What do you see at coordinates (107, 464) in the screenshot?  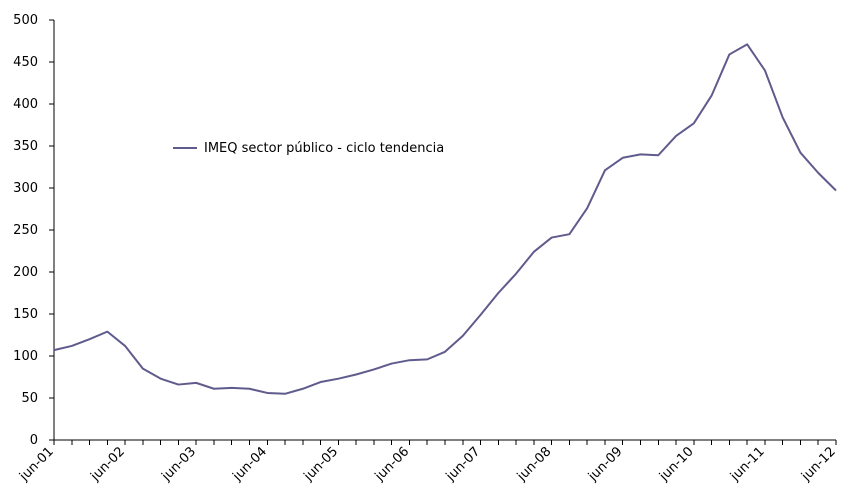 I see `x-tick-label: jun-02` at bounding box center [107, 464].